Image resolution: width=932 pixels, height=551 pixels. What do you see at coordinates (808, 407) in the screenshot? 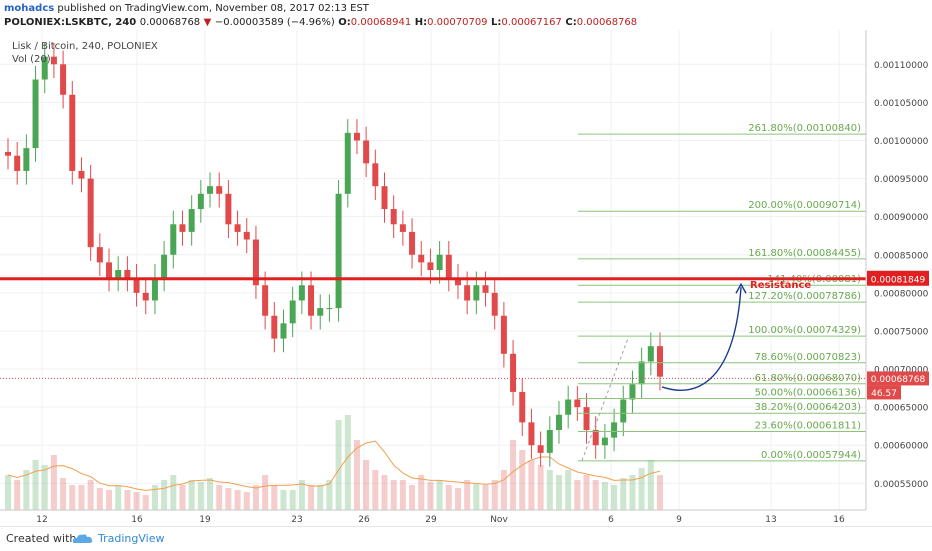
I see `fib-level-label: 38.20%(0.00064203)` at bounding box center [808, 407].